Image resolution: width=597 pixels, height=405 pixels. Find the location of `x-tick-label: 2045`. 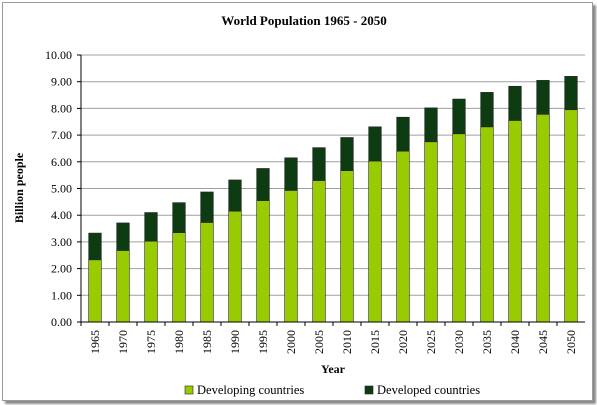

x-tick-label: 2045 is located at coordinates (543, 342).